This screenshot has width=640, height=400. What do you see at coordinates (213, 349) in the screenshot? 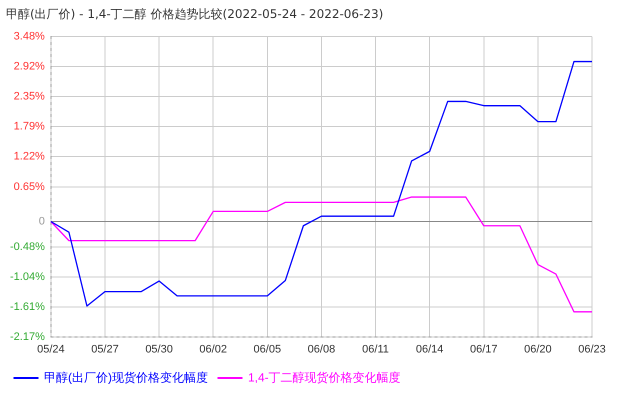
I see `x-tick-label: 06/02` at bounding box center [213, 349].